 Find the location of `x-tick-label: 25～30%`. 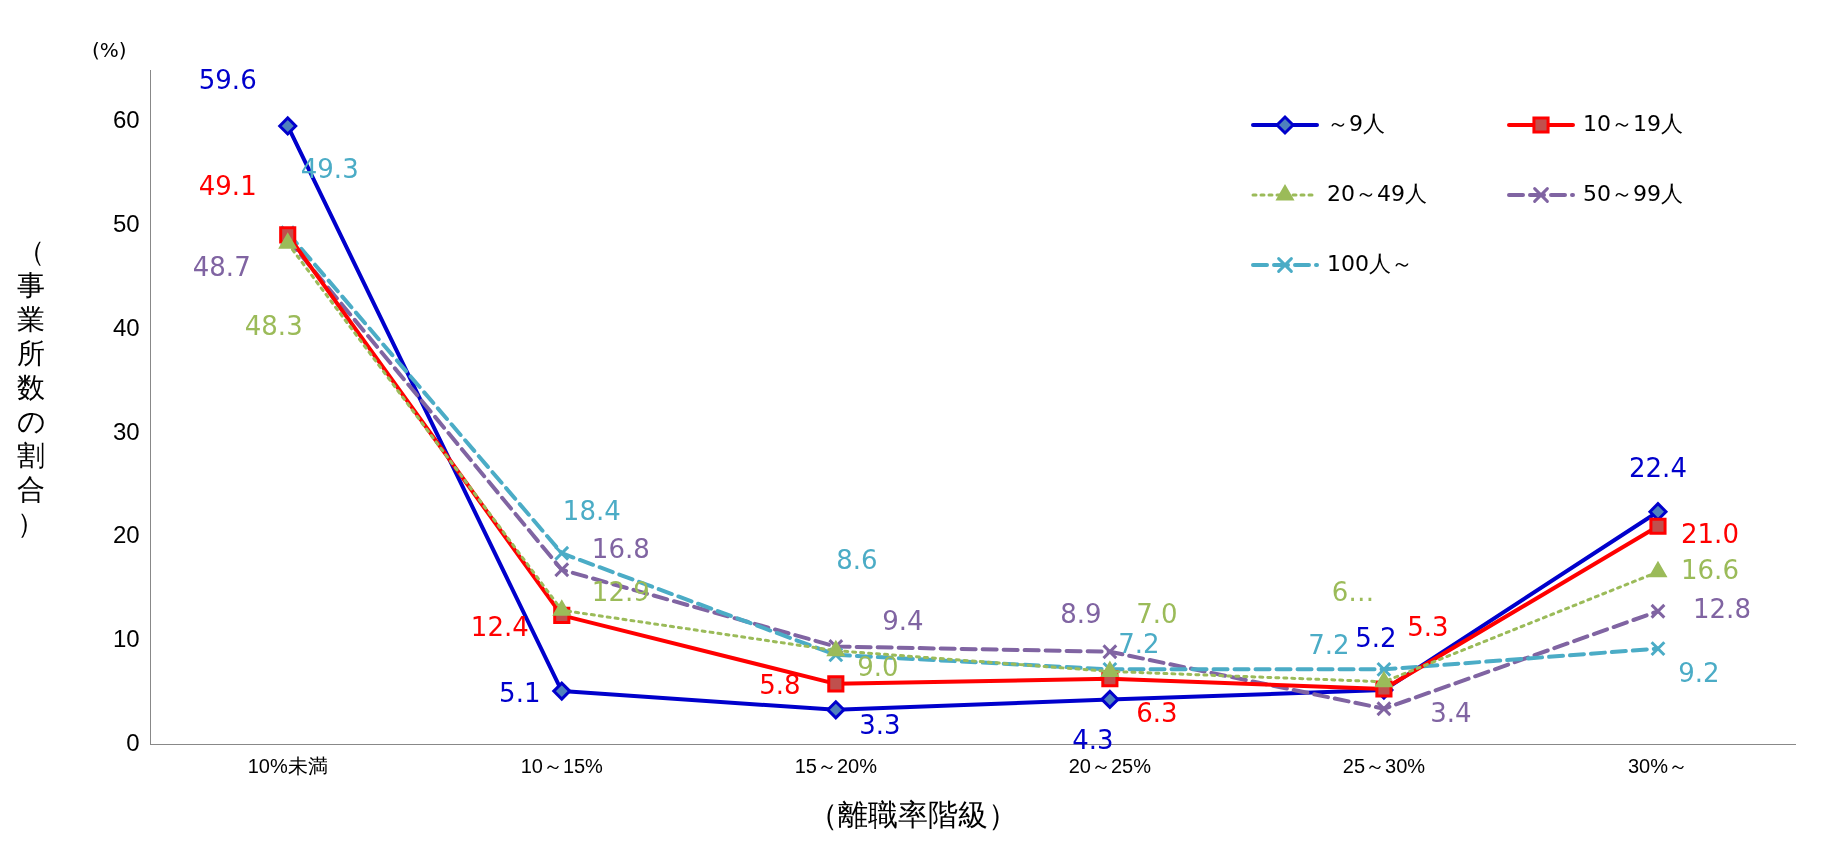

x-tick-label: 25～30% is located at coordinates (1384, 765).